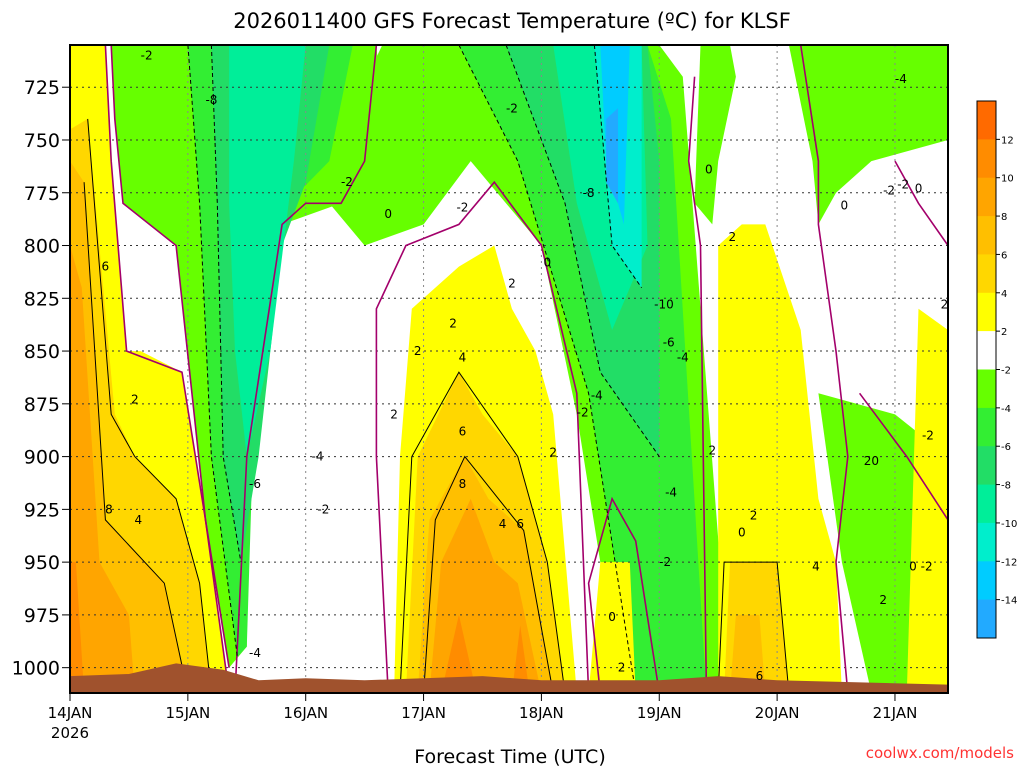 The image size is (1024, 768). I want to click on contour-label-40: 2, so click(754, 516).